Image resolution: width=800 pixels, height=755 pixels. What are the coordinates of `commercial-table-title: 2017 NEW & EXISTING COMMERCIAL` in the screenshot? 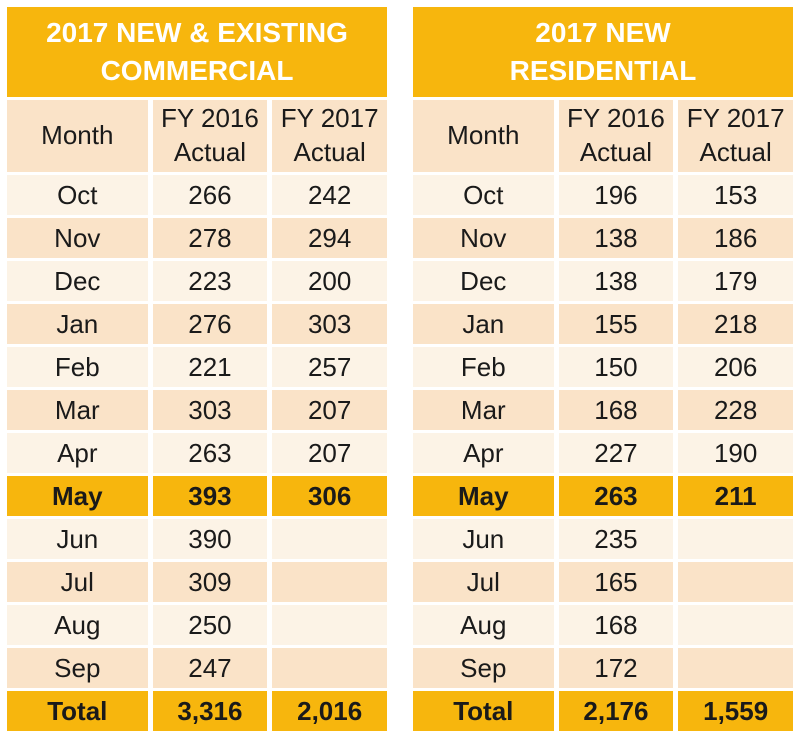 It's located at (197, 52).